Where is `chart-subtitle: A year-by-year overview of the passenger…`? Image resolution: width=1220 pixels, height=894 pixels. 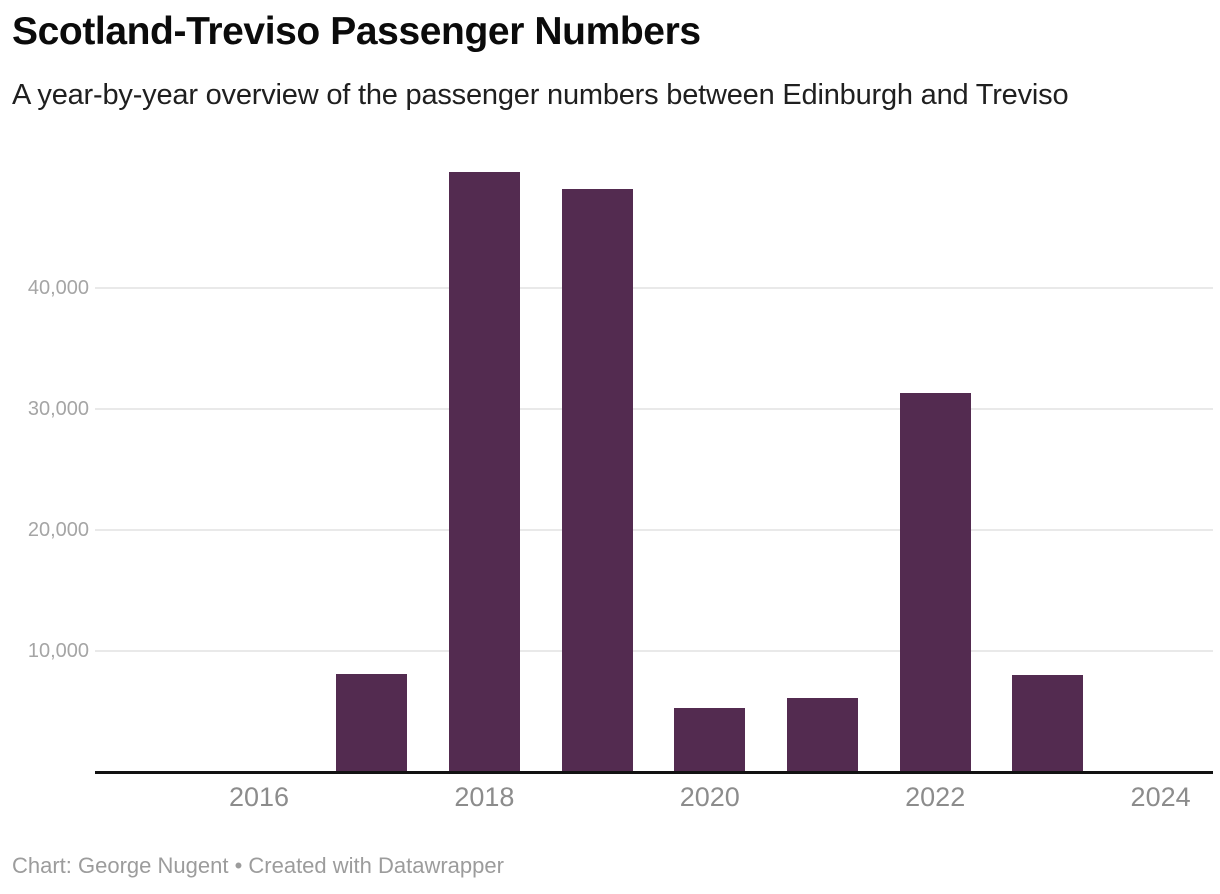
chart-subtitle: A year-by-year overview of the passenger… is located at coordinates (540, 95).